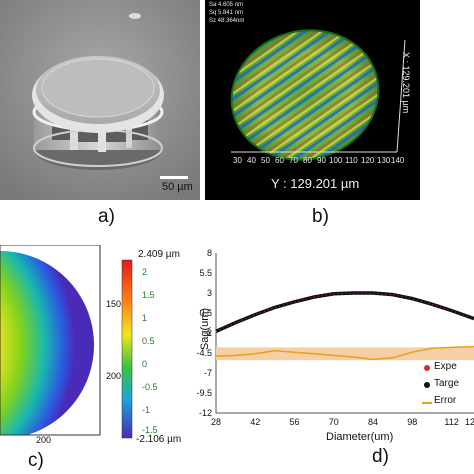 This screenshot has width=474, height=474. What do you see at coordinates (177, 187) in the screenshot?
I see `scale-bar-label: 50 µm` at bounding box center [177, 187].